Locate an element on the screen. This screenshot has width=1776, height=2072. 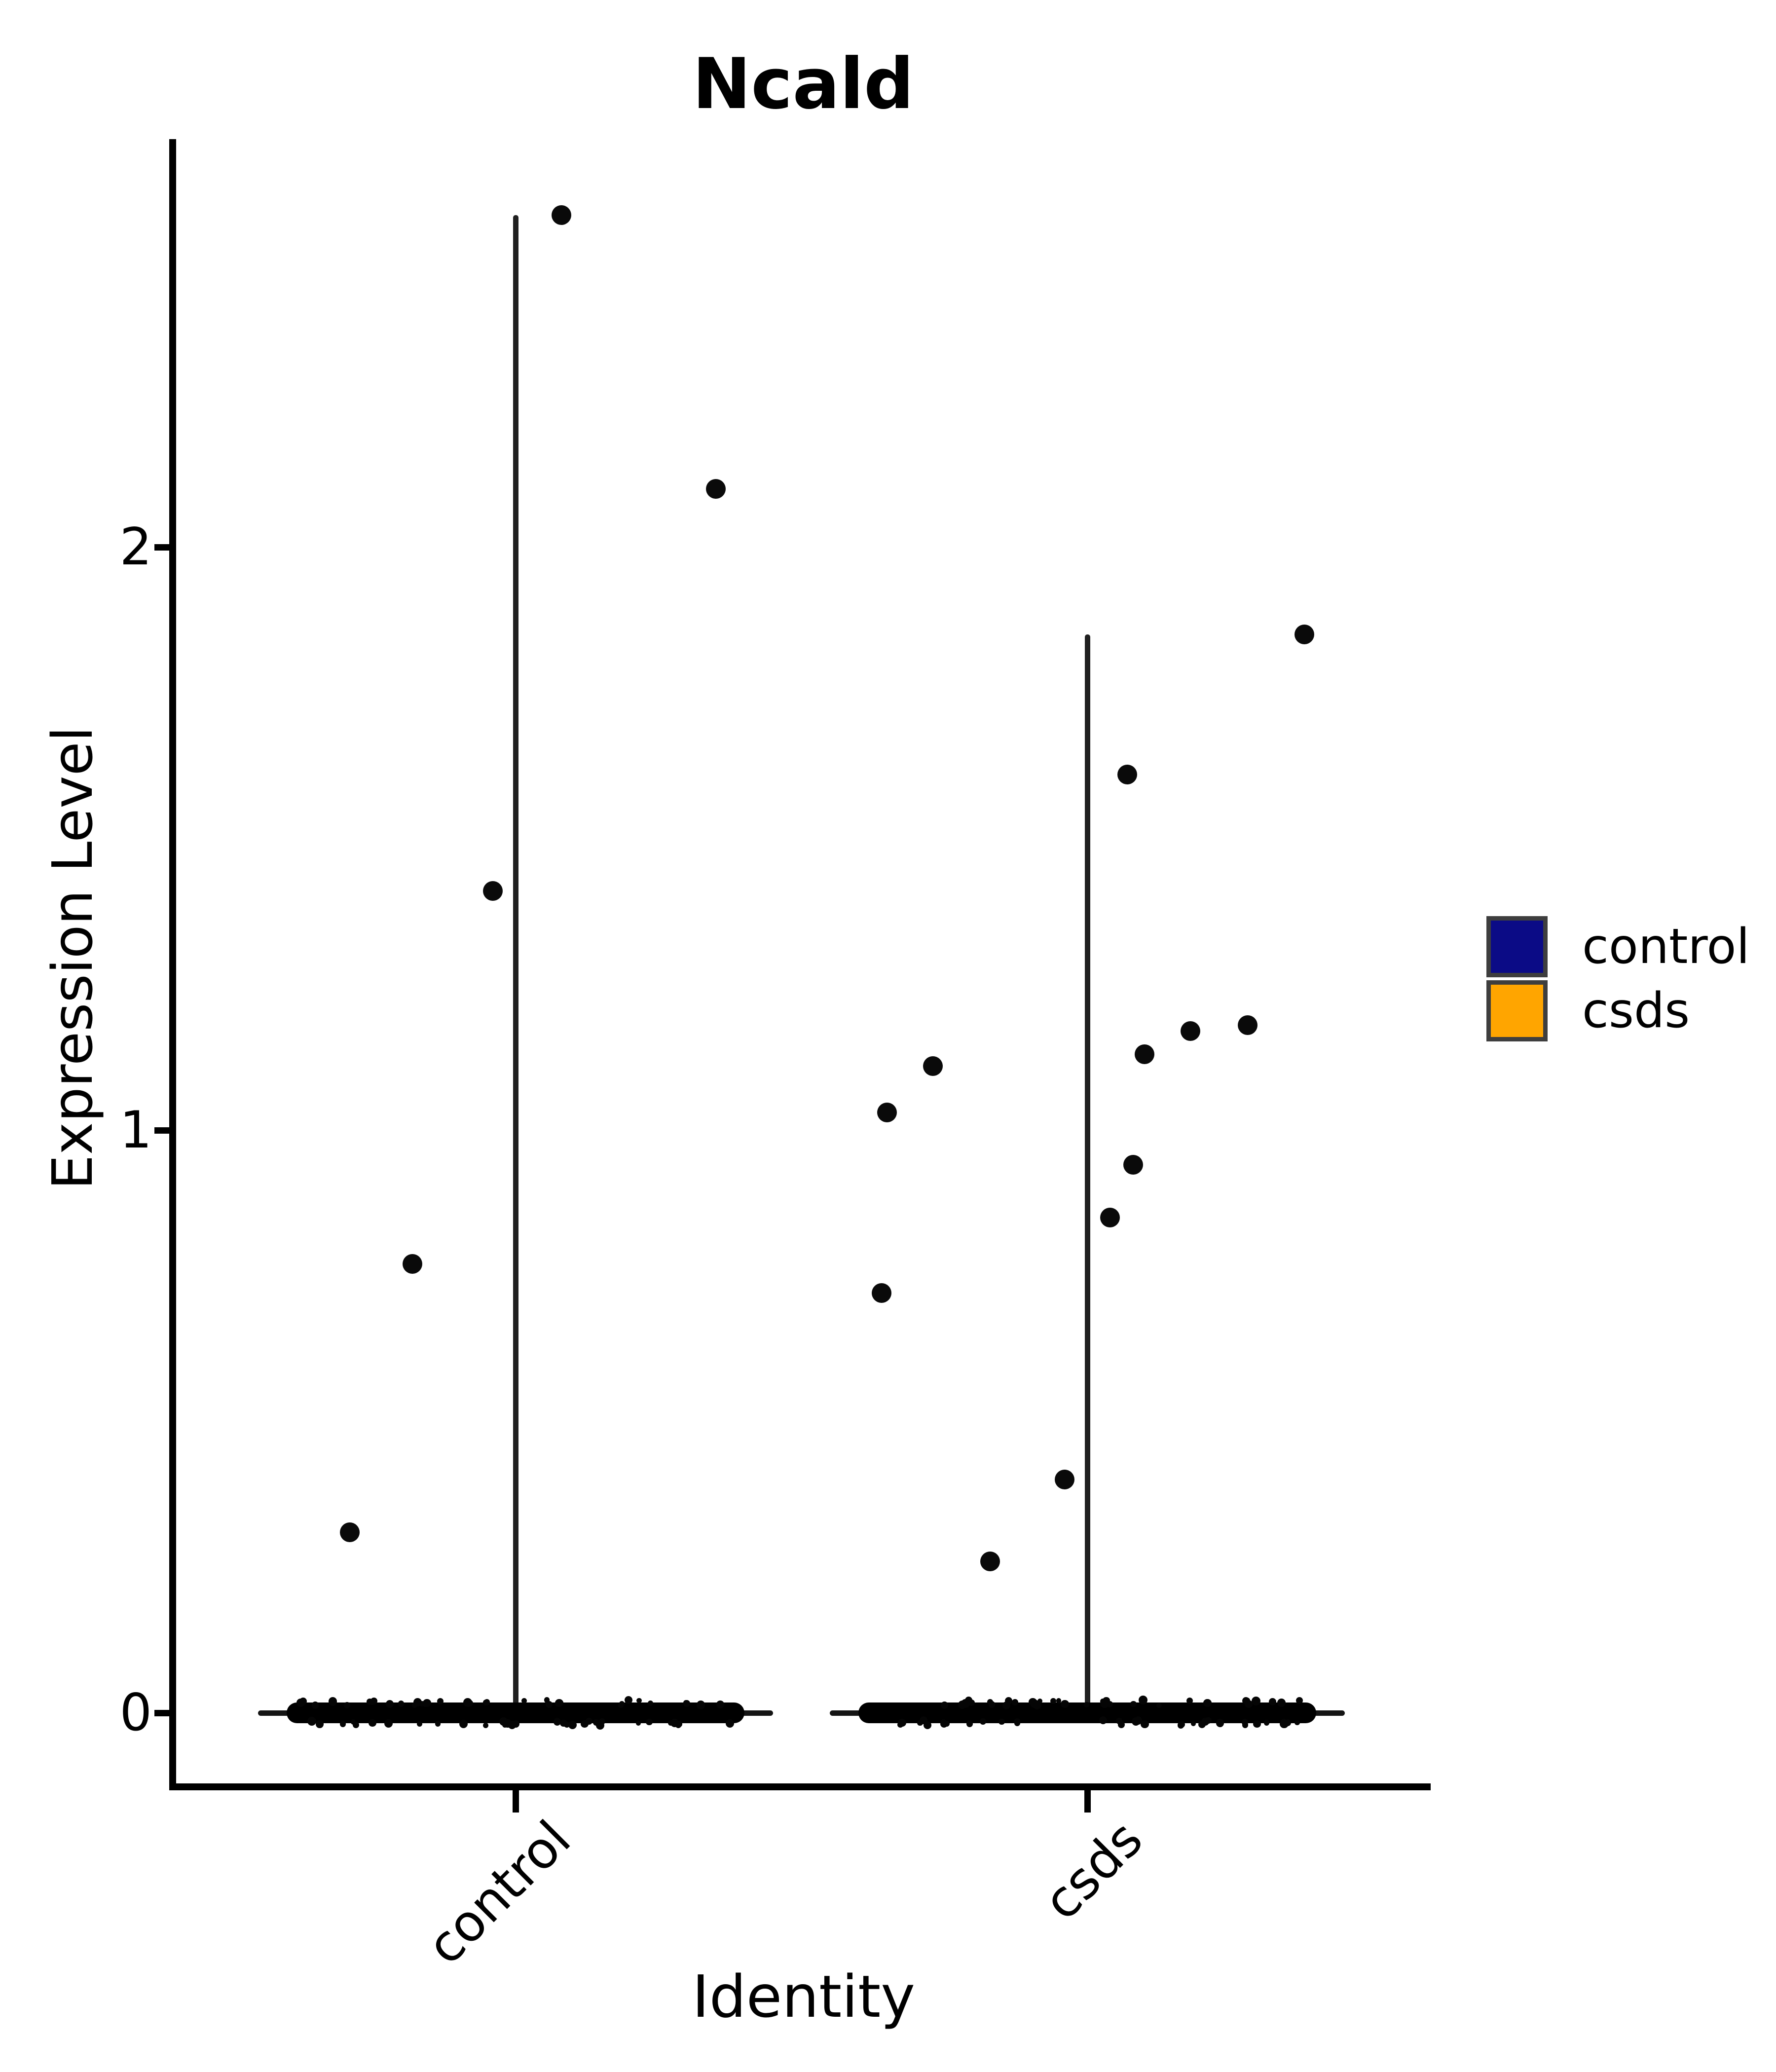
zero-expression-band-control is located at coordinates (515, 1713).